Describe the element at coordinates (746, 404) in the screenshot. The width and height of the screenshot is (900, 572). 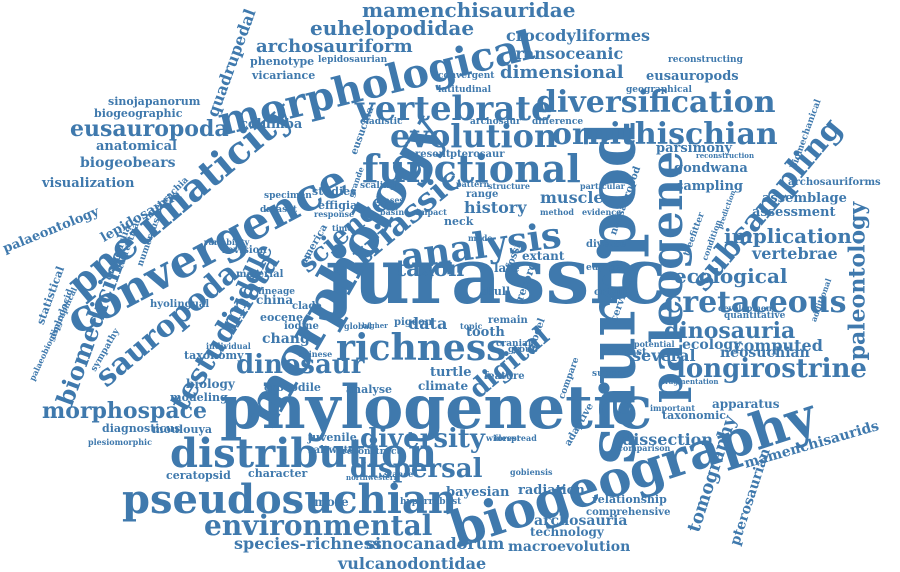
I see `word-apparatus: apparatus` at that location.